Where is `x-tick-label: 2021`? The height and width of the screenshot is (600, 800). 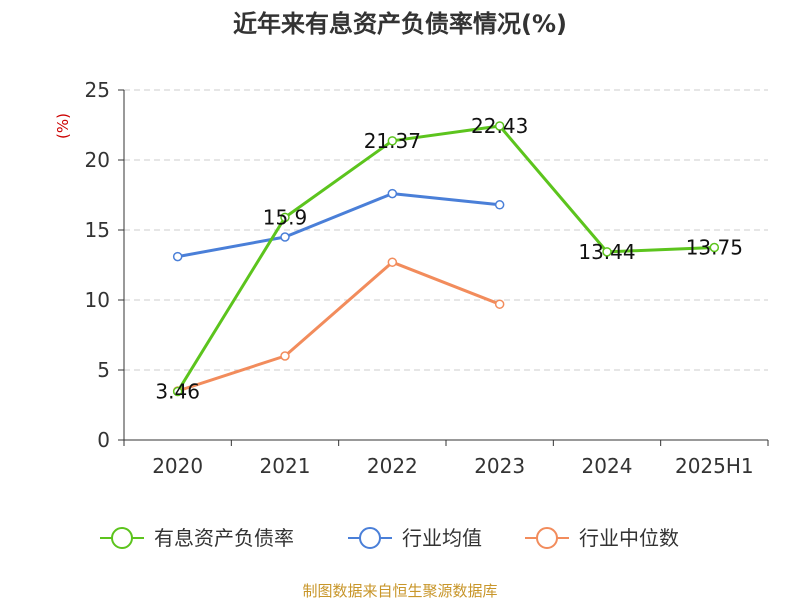
x-tick-label: 2021 is located at coordinates (285, 466).